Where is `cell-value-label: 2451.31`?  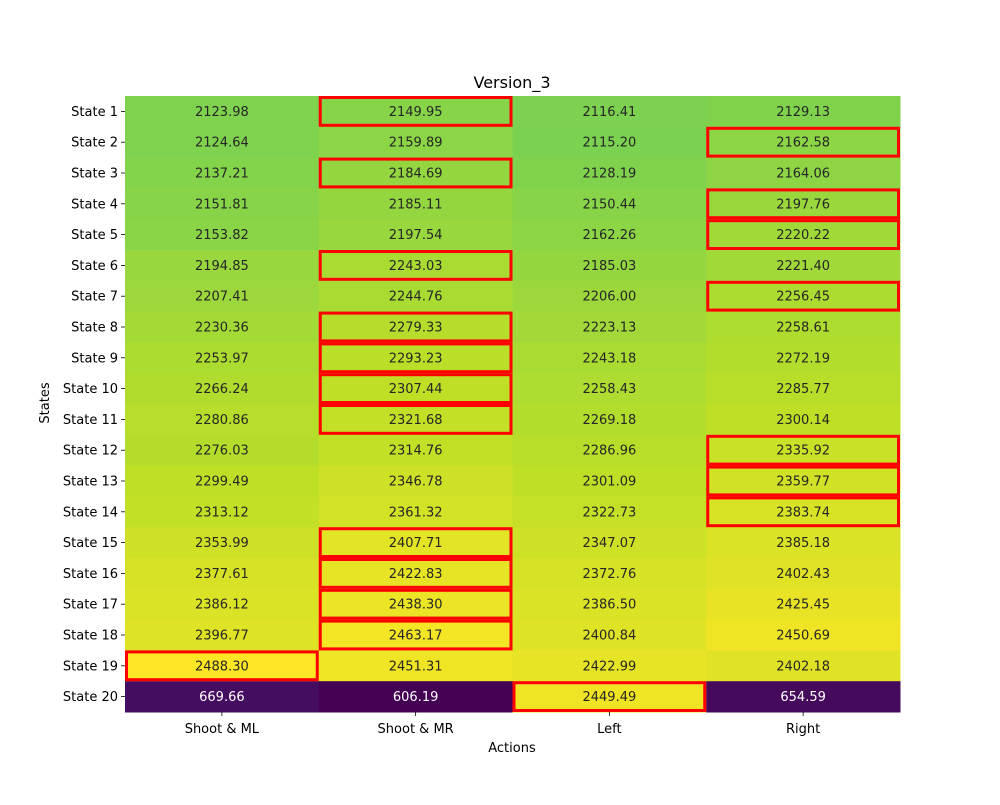 cell-value-label: 2451.31 is located at coordinates (416, 666).